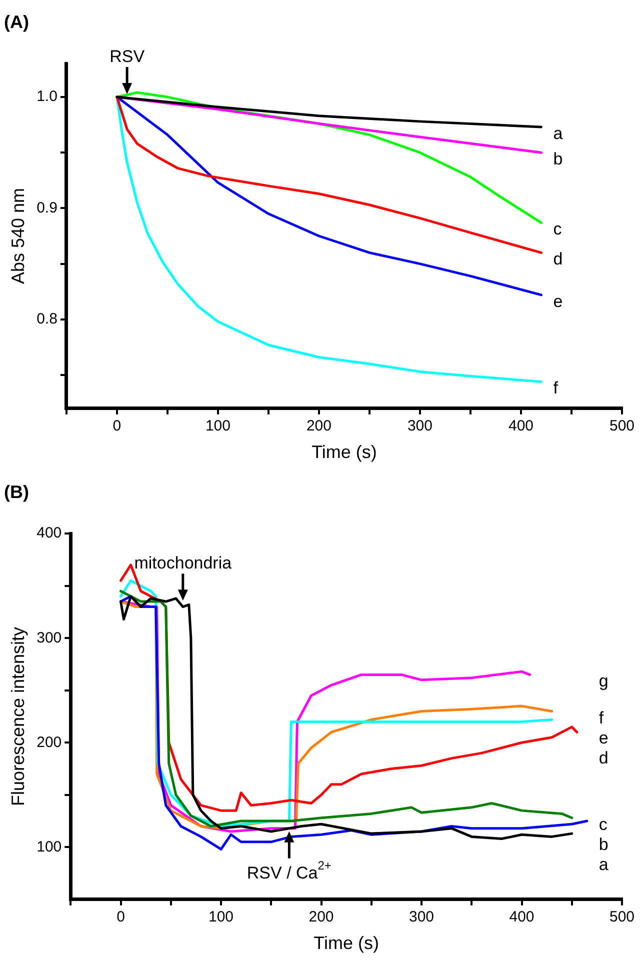  Describe the element at coordinates (128, 56) in the screenshot. I see `annotation: RSV` at that location.